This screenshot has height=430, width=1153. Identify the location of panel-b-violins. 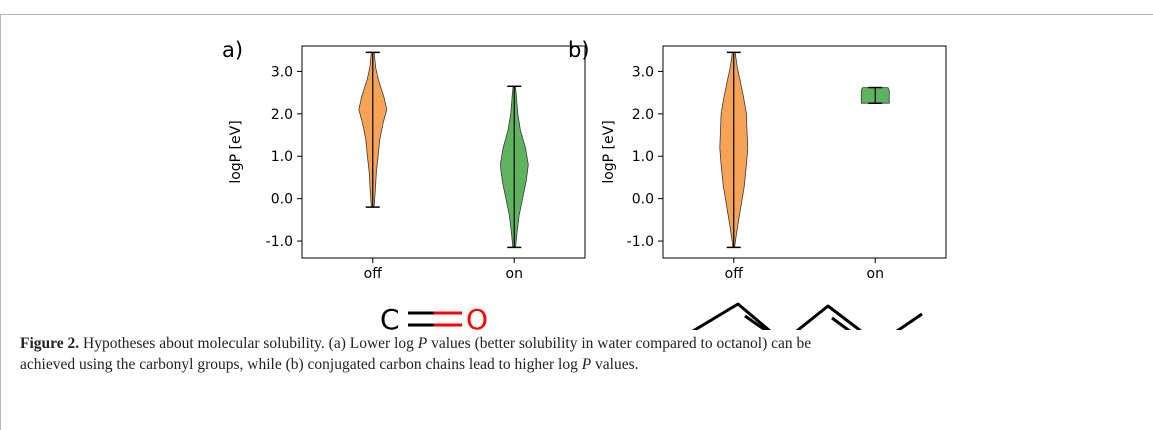
(804, 150).